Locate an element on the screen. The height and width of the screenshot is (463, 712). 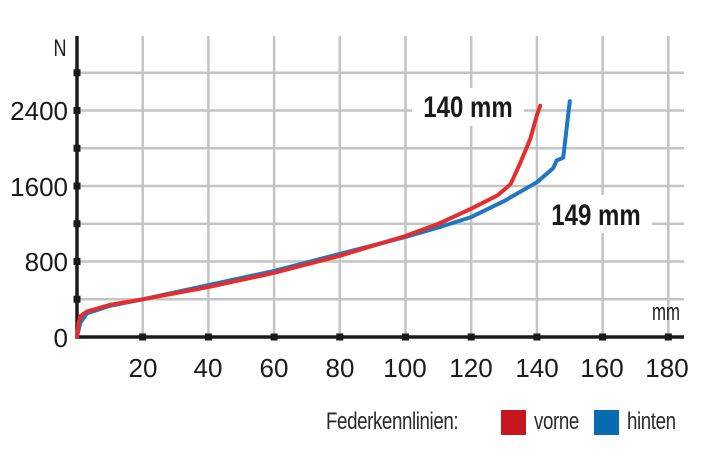
callout-rear-bg is located at coordinates (596, 214).